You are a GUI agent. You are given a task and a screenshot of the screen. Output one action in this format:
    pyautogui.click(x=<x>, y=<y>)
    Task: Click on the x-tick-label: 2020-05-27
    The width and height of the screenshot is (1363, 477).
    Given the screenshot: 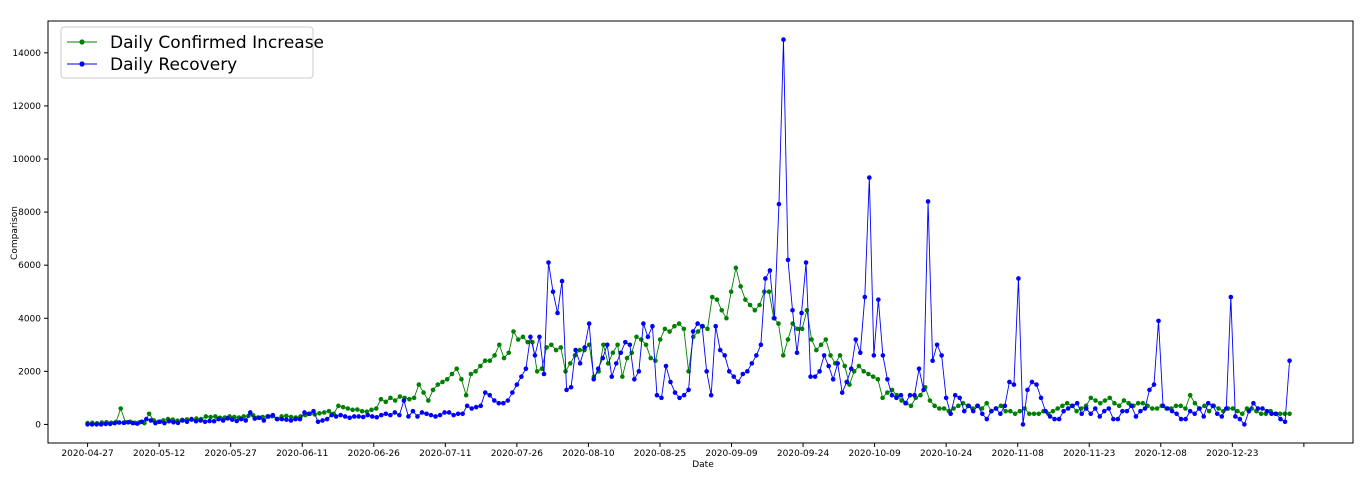 What is the action you would take?
    pyautogui.click(x=231, y=454)
    